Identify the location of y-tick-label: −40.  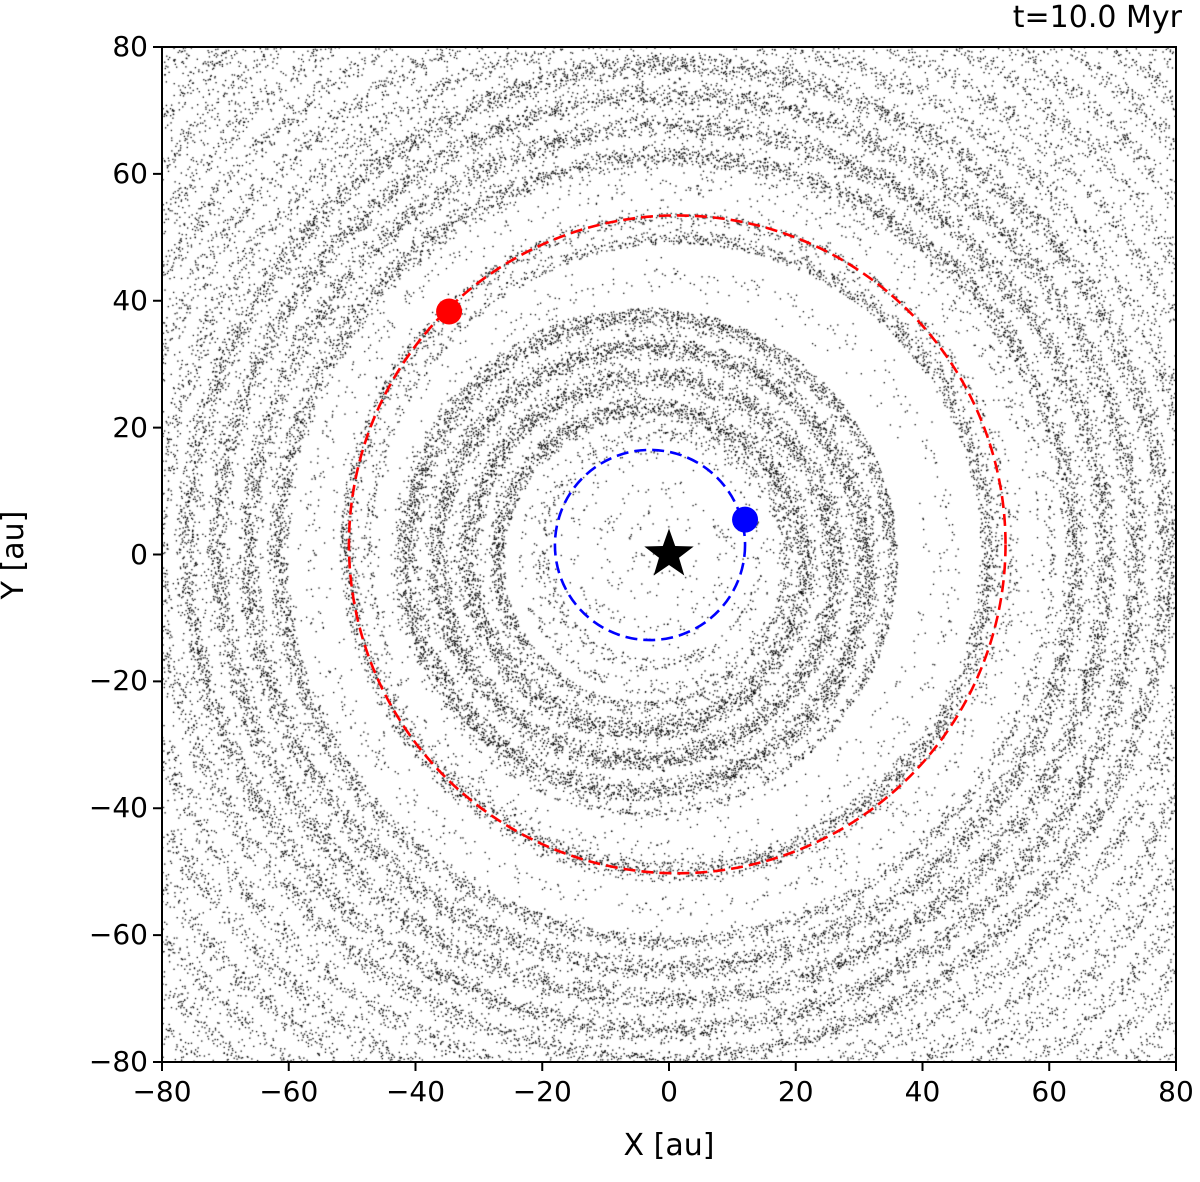
(118, 808).